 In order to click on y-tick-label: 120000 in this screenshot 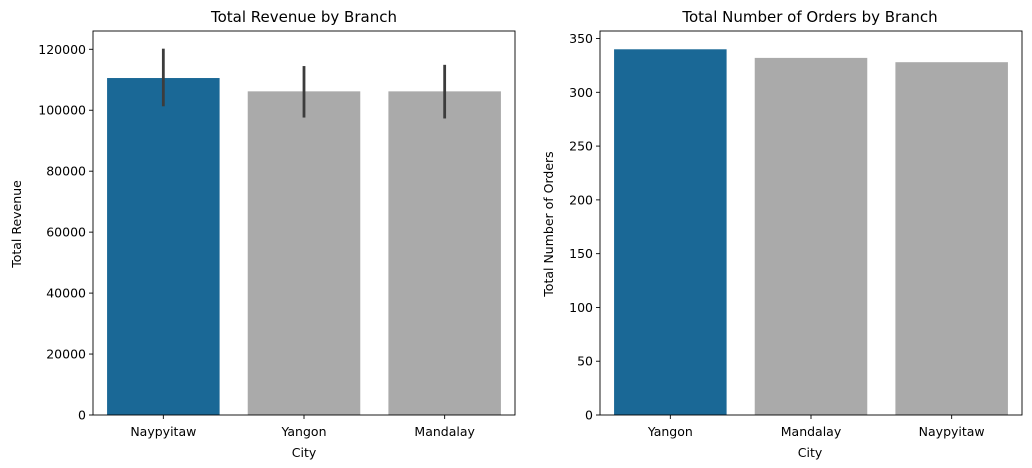, I will do `click(62, 49)`.